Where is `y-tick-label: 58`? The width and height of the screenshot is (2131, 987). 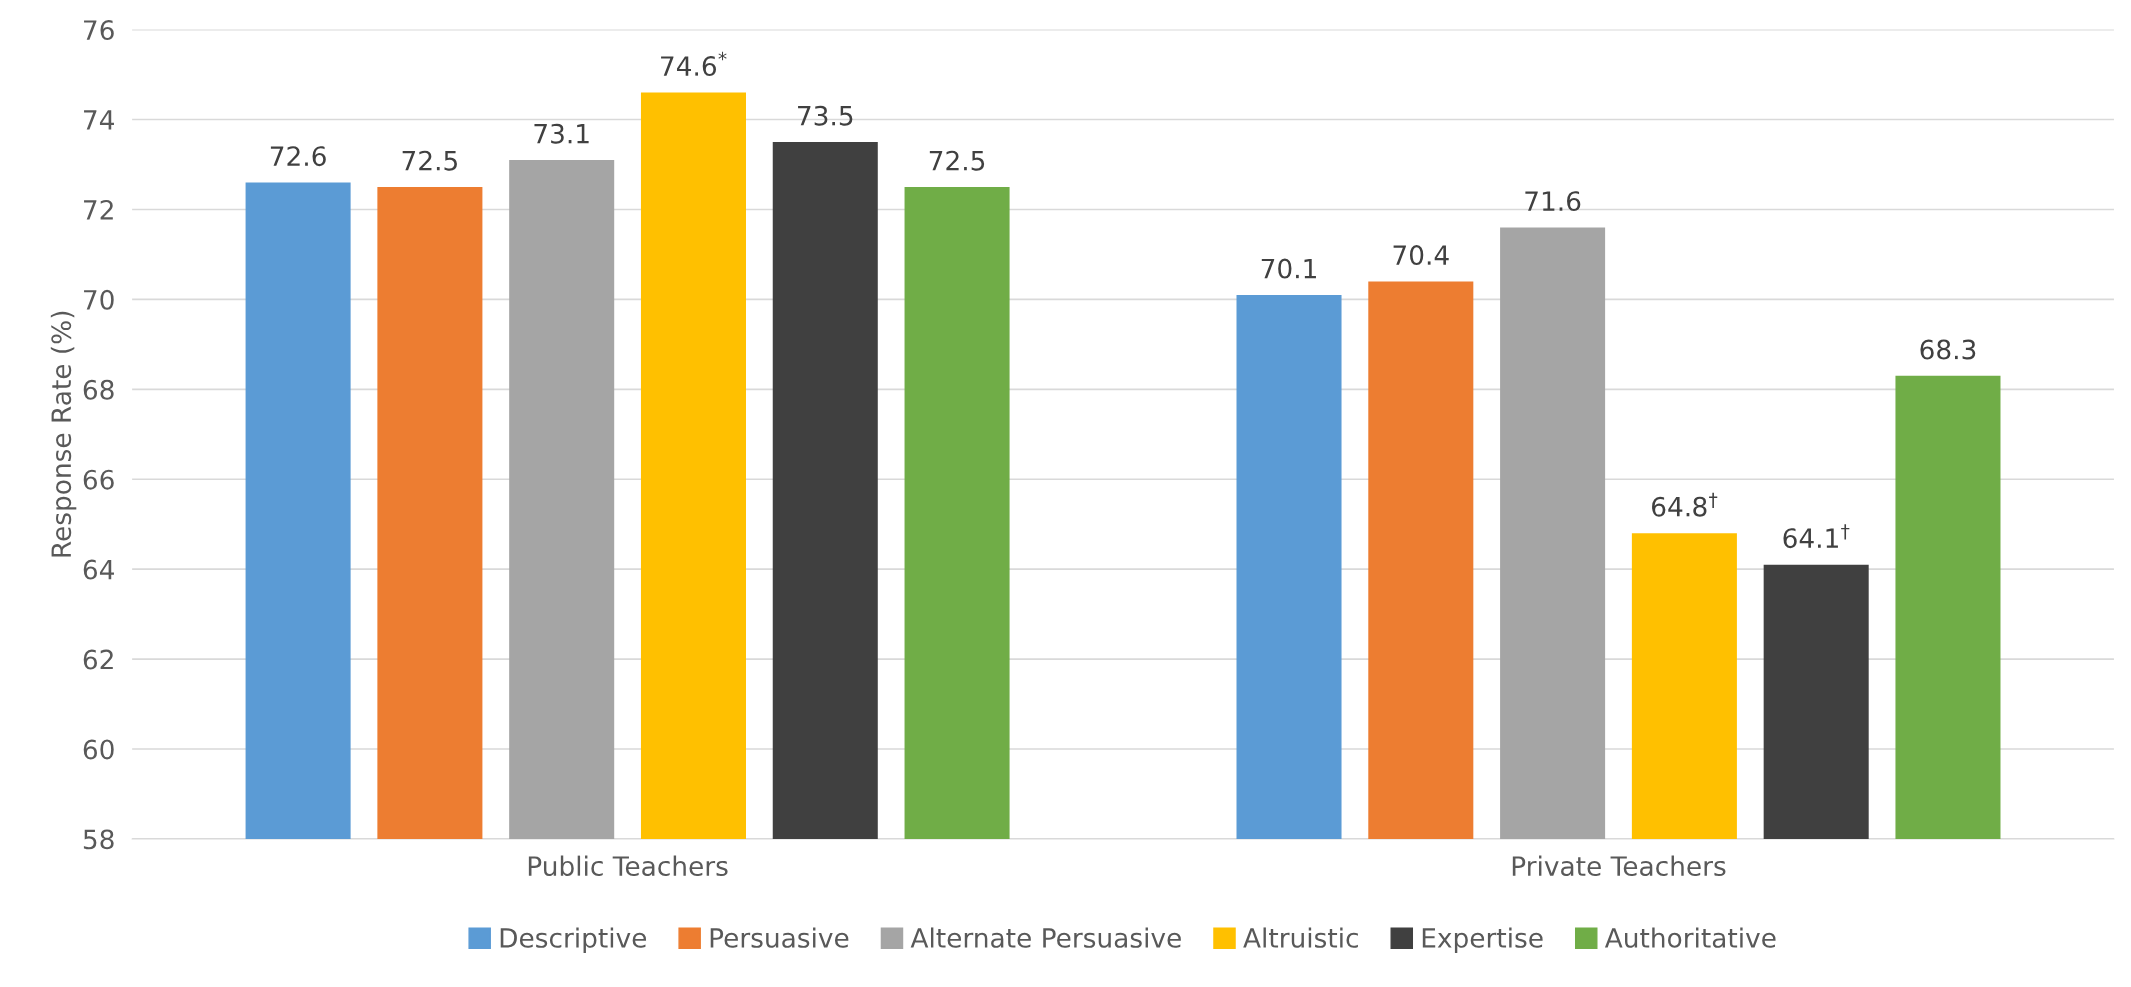 y-tick-label: 58 is located at coordinates (98, 839).